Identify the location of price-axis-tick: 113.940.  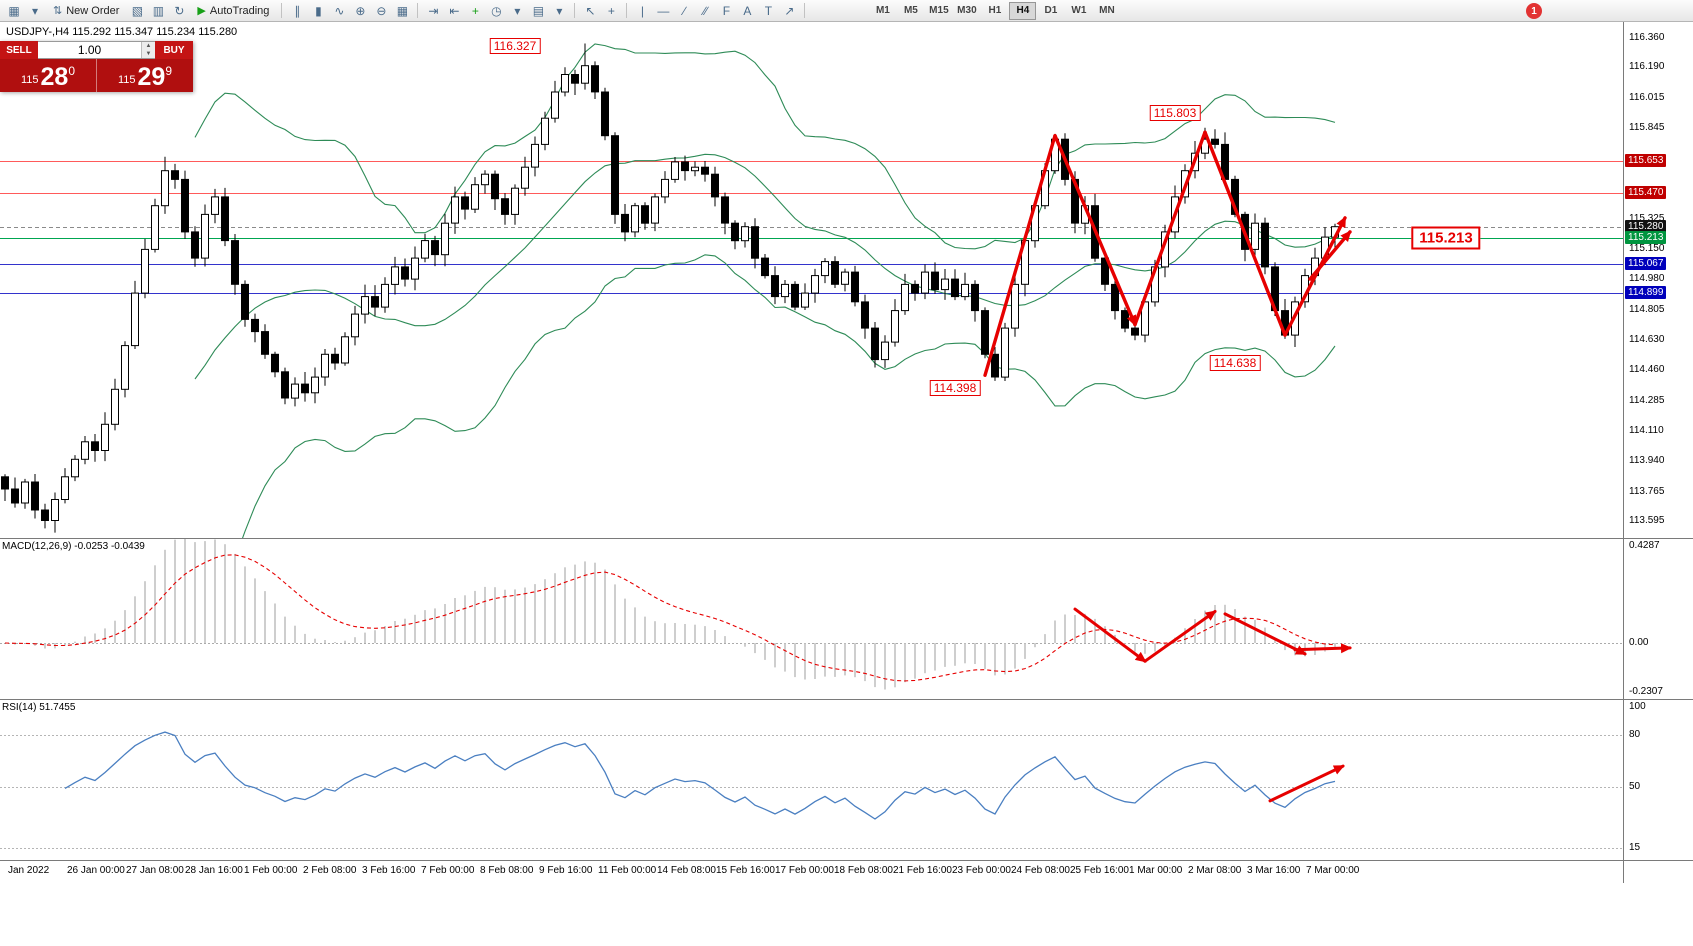
(1647, 461).